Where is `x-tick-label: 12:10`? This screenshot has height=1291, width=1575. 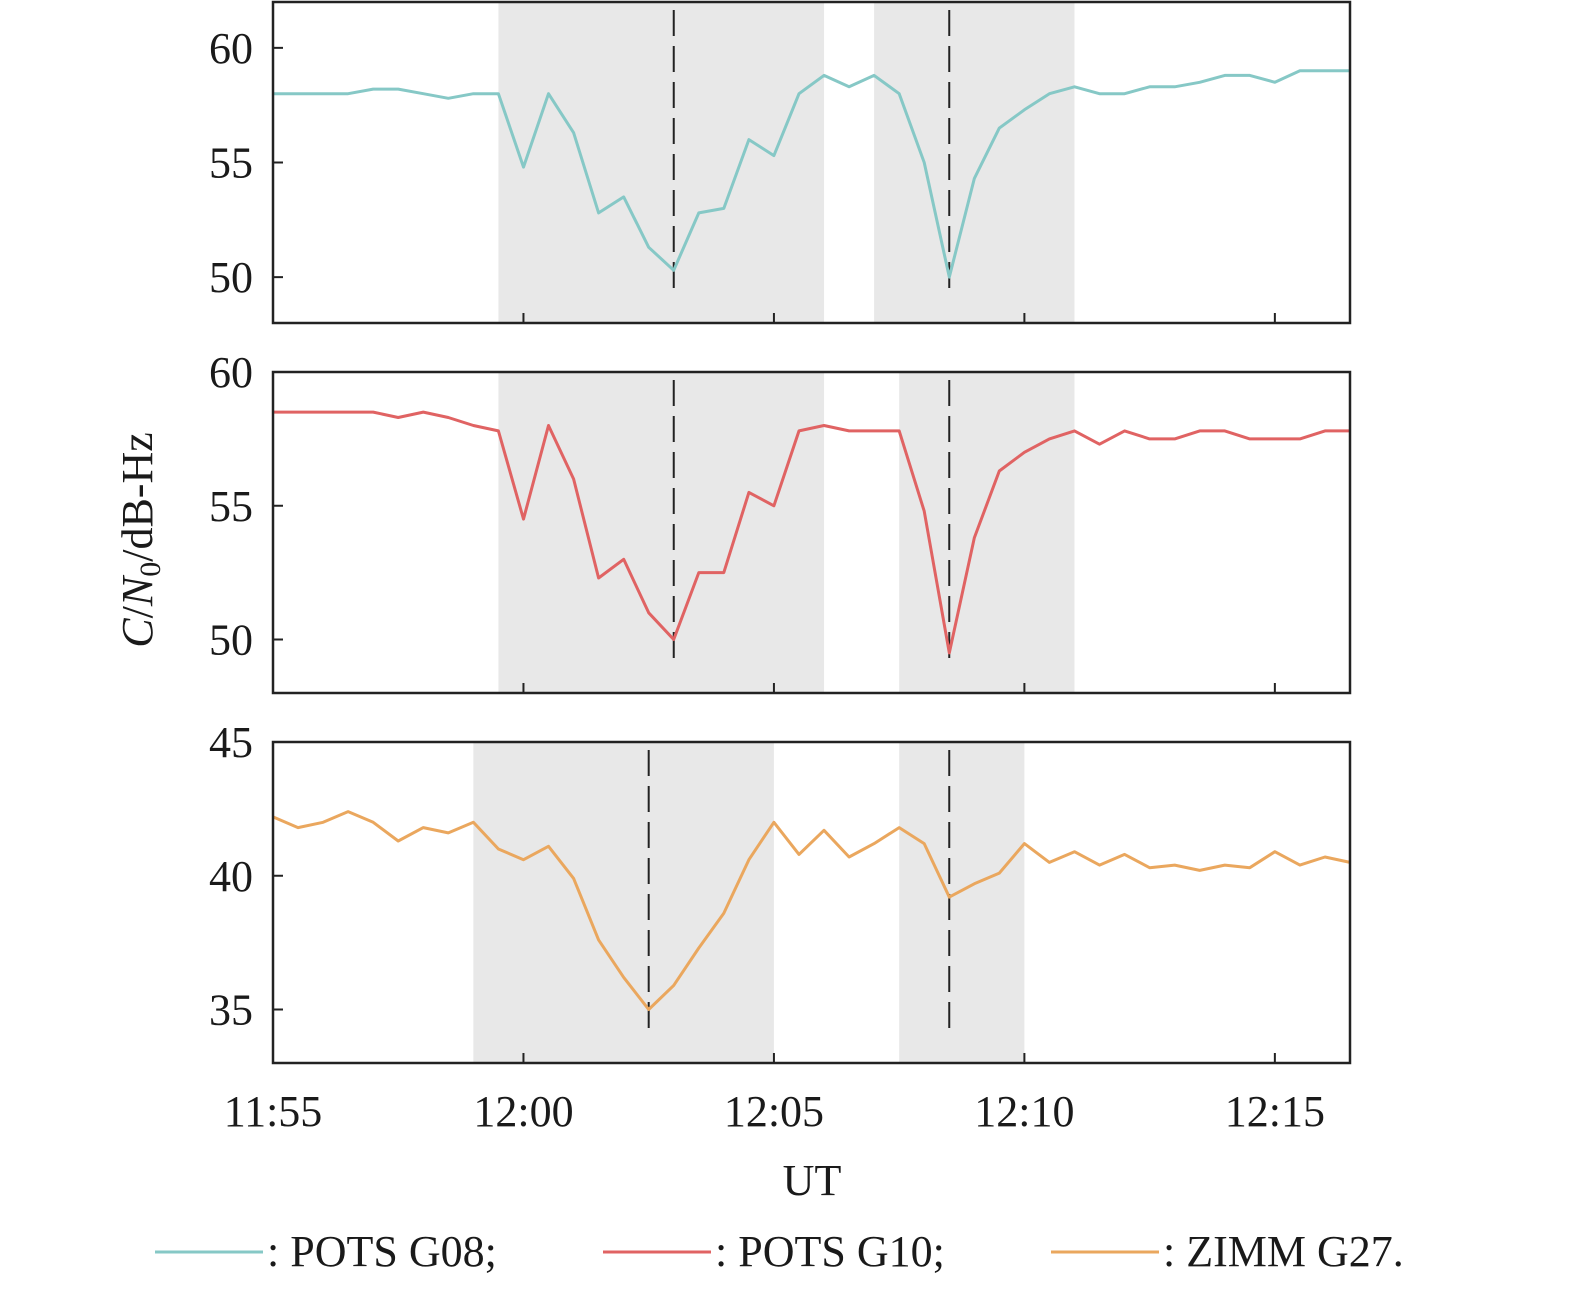 x-tick-label: 12:10 is located at coordinates (1024, 1111).